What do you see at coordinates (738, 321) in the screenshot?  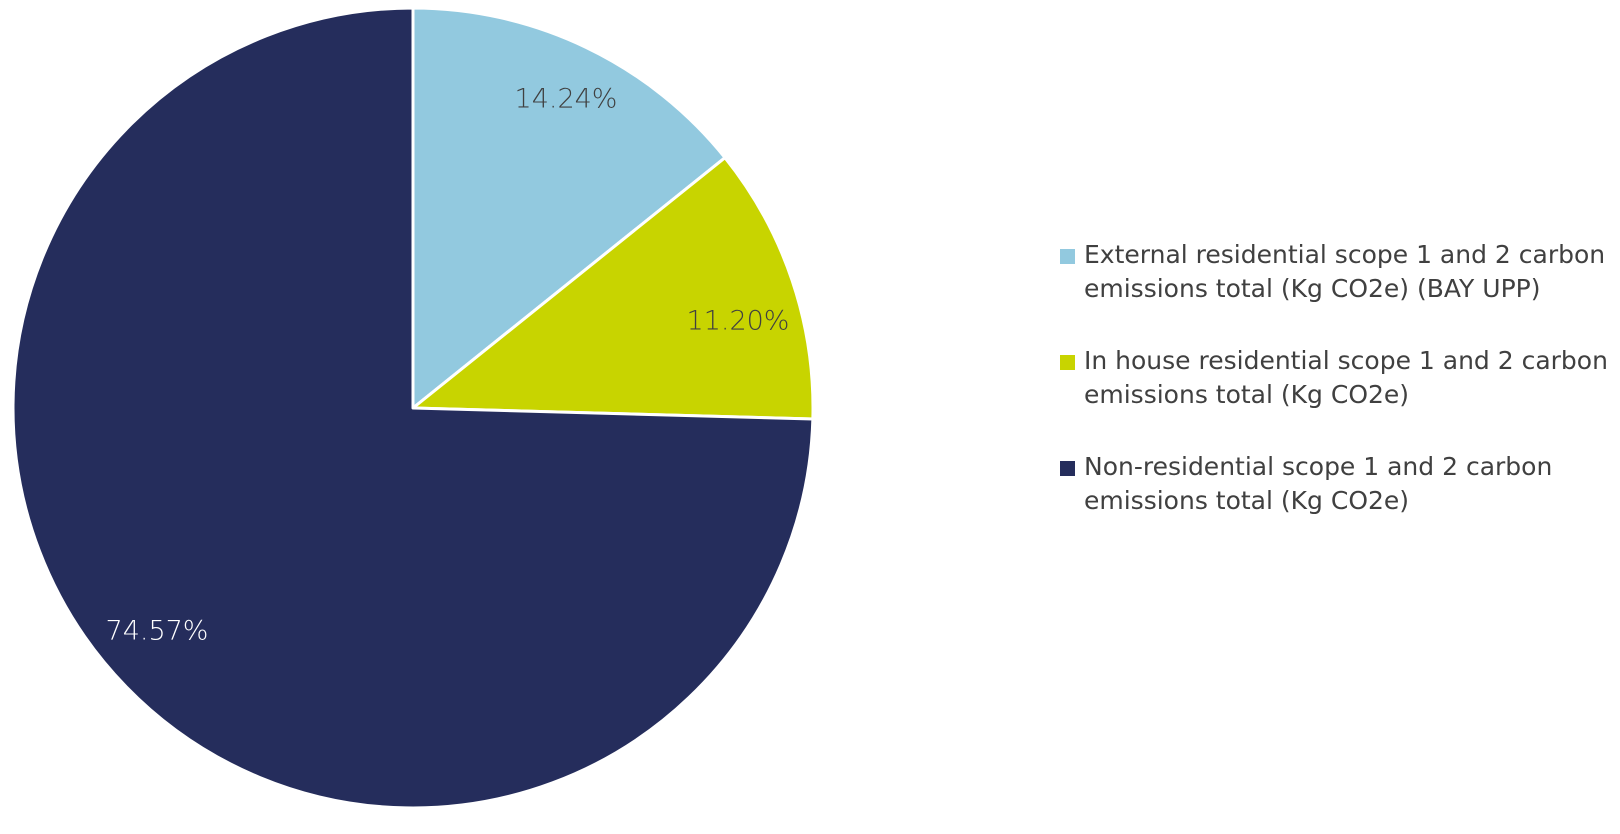 I see `data-label-in-house-residential: 11.20%` at bounding box center [738, 321].